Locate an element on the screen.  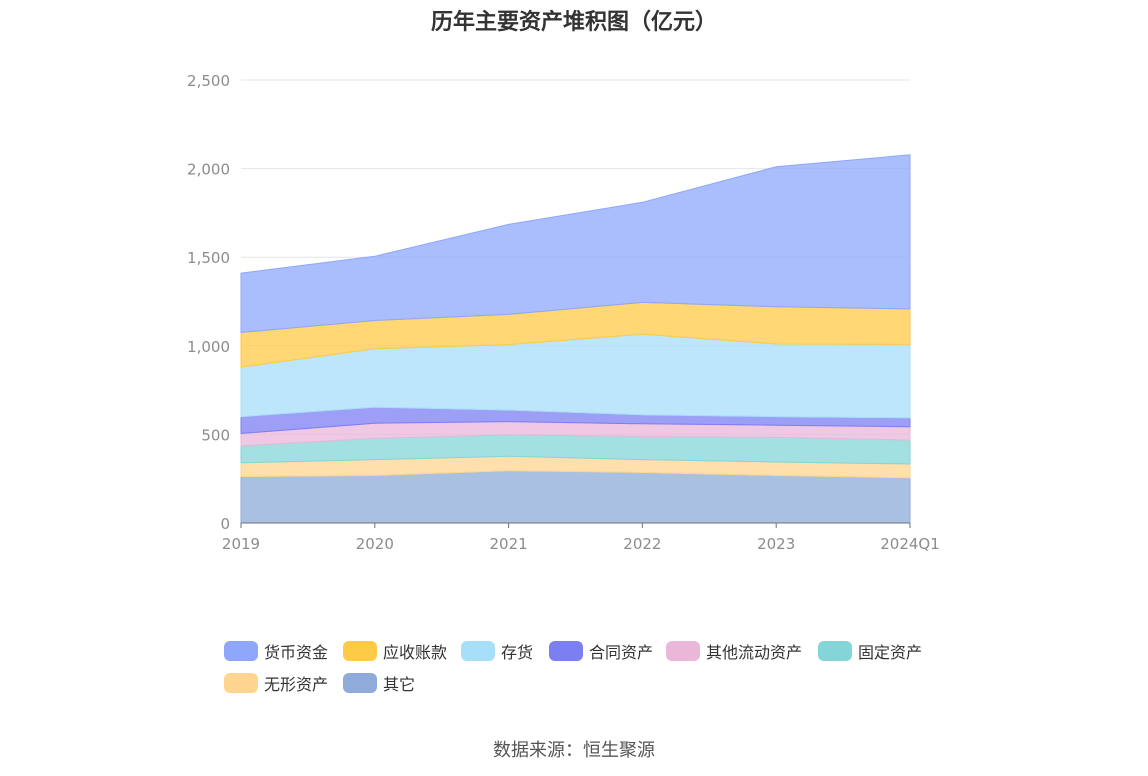
legend-label: 合同资产 is located at coordinates (621, 652).